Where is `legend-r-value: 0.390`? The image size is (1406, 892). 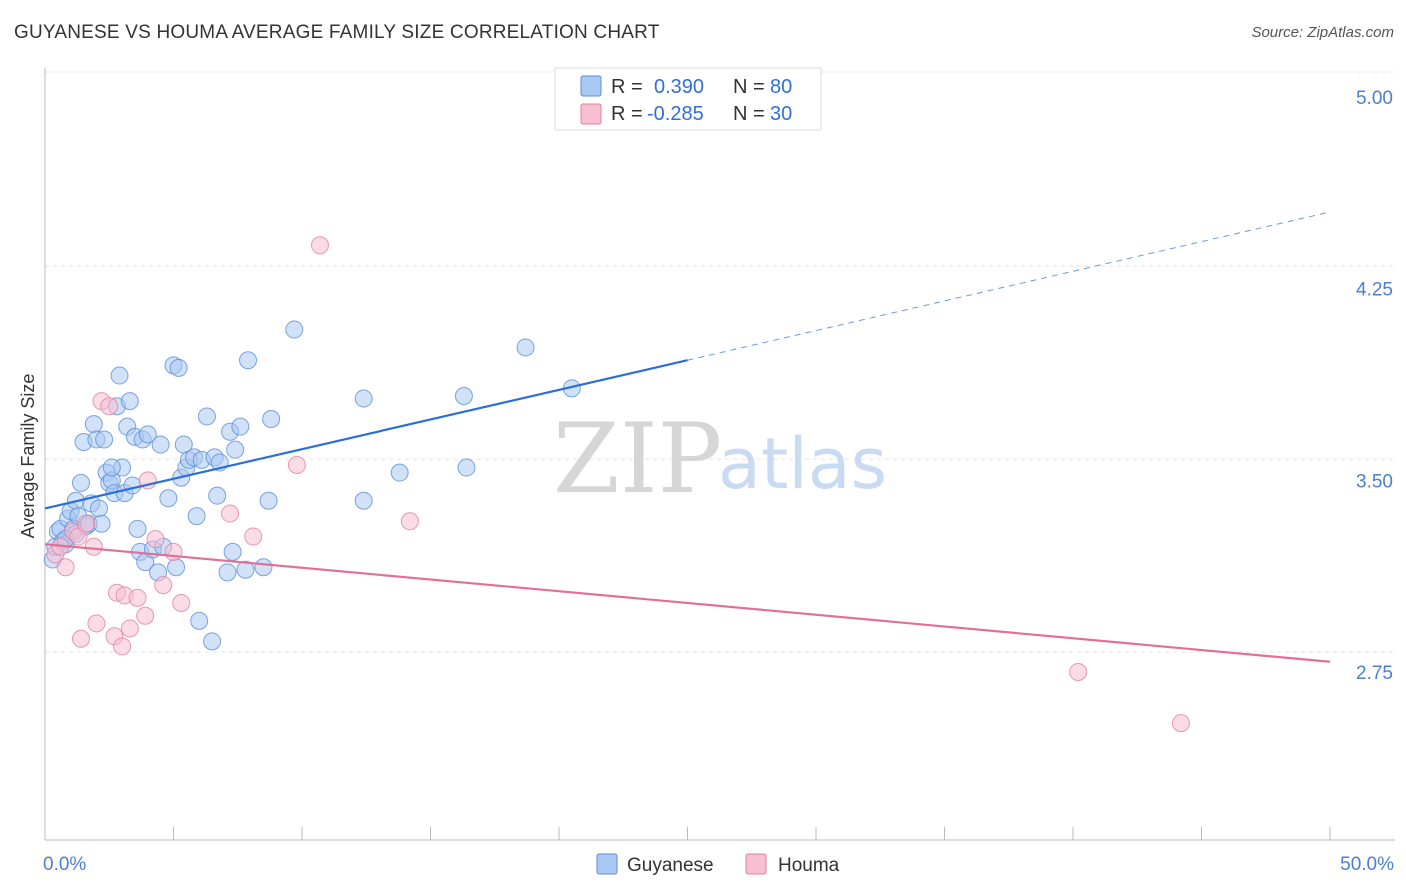 legend-r-value: 0.390 is located at coordinates (679, 87).